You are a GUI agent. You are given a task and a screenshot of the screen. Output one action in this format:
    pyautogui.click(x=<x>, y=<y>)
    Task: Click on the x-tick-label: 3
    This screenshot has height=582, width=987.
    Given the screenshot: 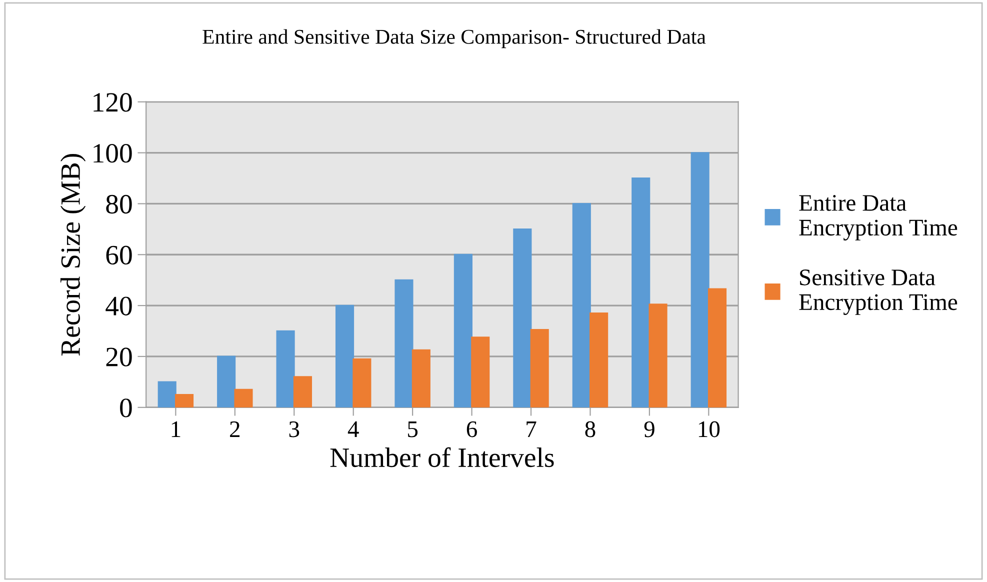 What is the action you would take?
    pyautogui.click(x=294, y=429)
    